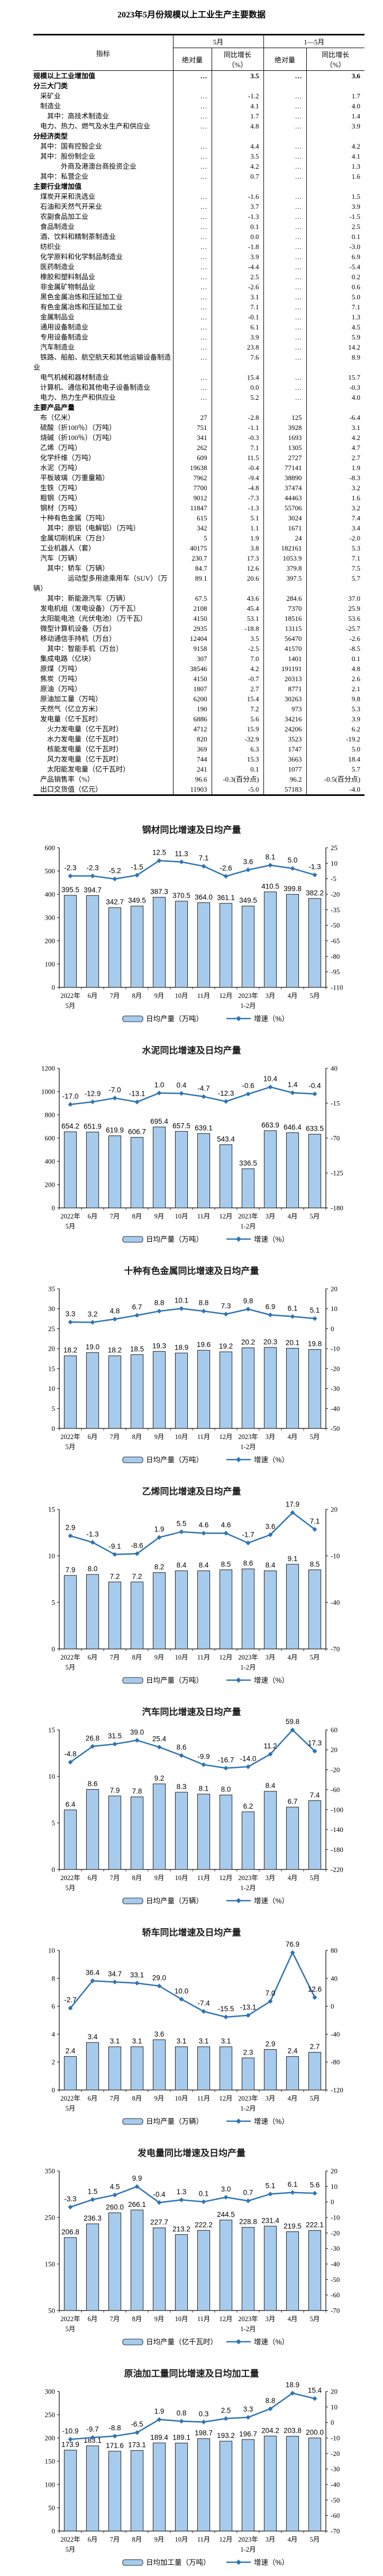 This screenshot has height=2576, width=383. I want to click on row-label: 乙烯（万吨）, so click(61, 448).